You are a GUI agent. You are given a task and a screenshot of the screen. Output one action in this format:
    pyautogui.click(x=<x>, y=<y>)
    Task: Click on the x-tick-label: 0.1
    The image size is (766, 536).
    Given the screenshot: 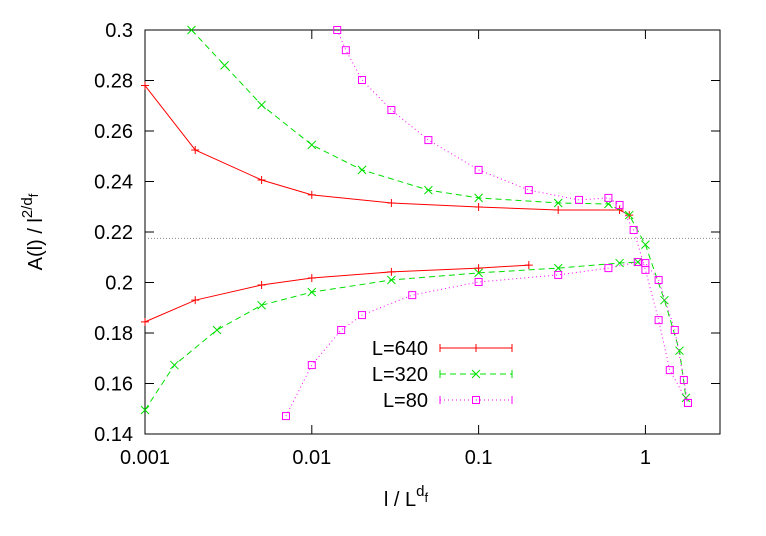 What is the action you would take?
    pyautogui.click(x=479, y=458)
    